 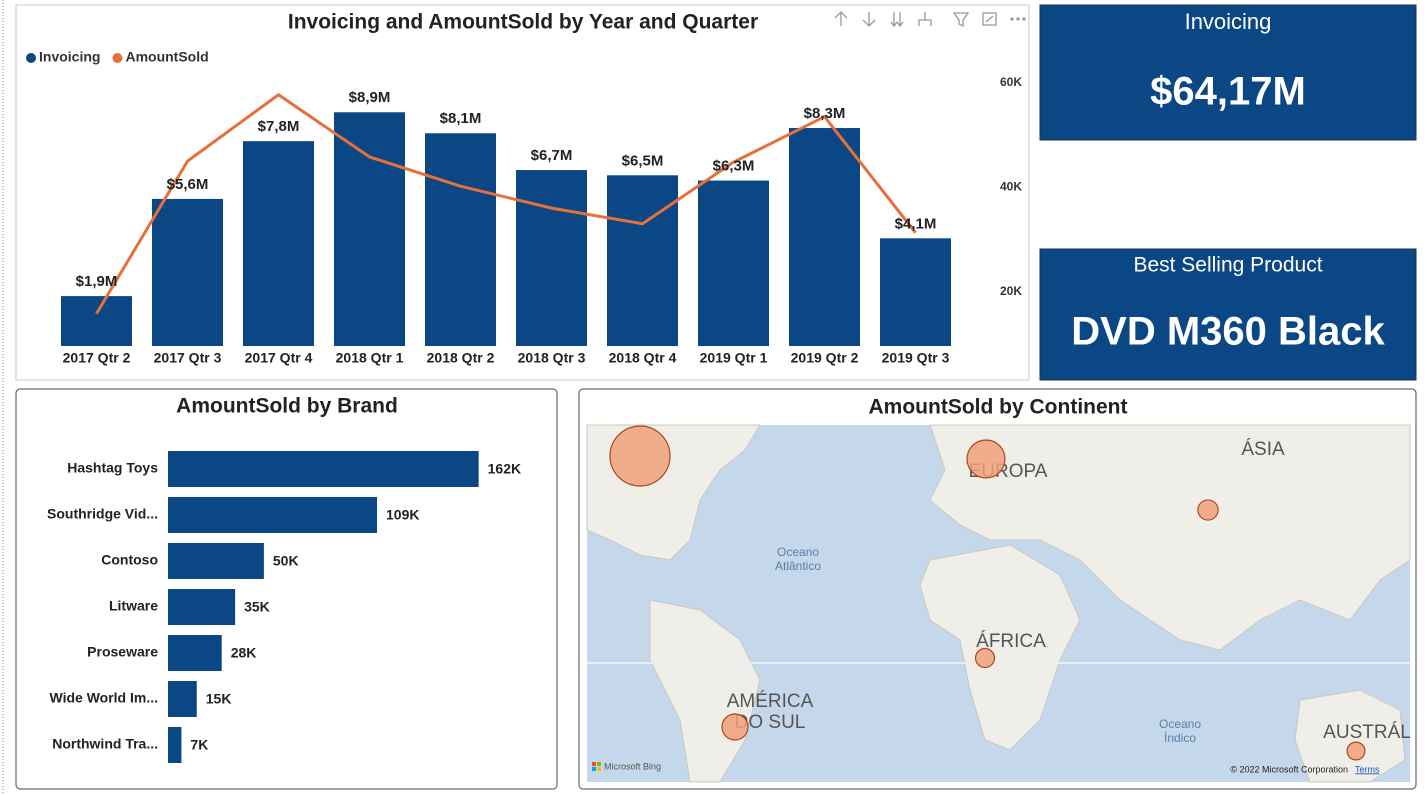 I want to click on data-label: $1,9M, so click(x=97, y=281).